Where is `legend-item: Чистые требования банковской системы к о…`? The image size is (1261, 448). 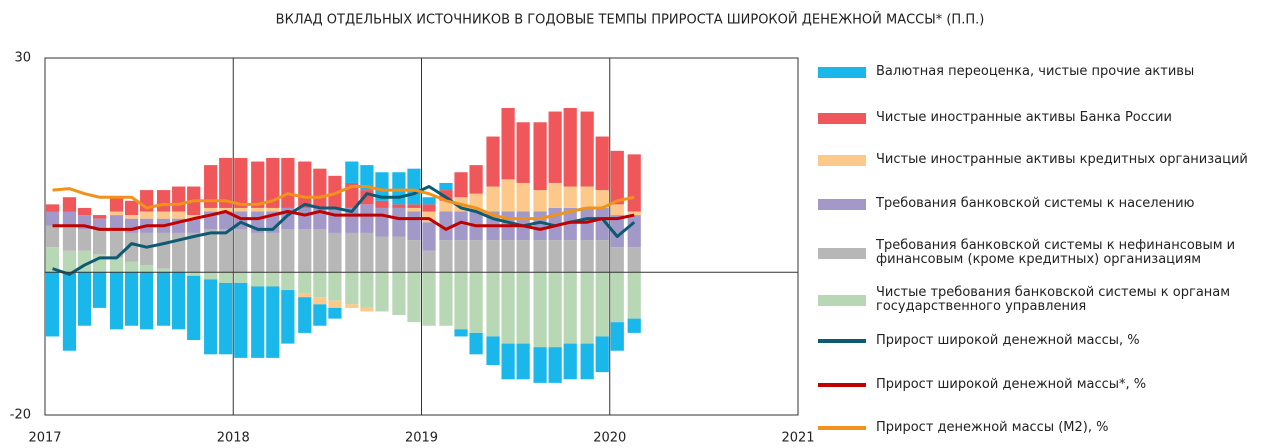
legend-item: Чистые требования банковской системы к о… is located at coordinates (1037, 300).